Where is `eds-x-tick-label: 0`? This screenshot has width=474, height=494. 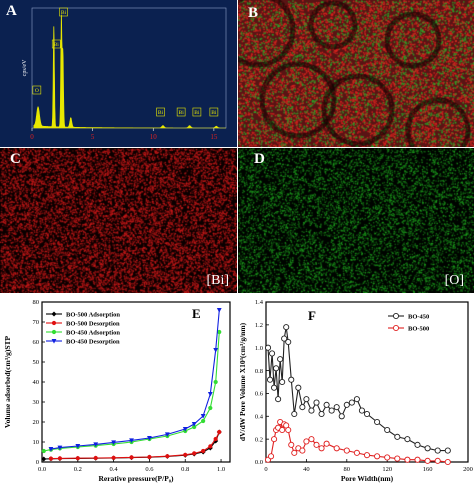 eds-x-tick-label: 0 is located at coordinates (32, 137).